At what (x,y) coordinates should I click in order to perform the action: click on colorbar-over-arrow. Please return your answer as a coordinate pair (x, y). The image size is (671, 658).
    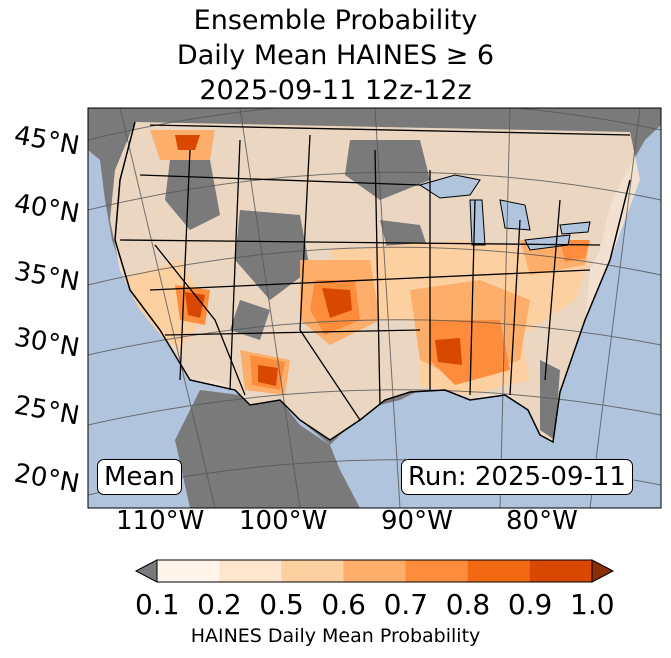
    Looking at the image, I should click on (603, 571).